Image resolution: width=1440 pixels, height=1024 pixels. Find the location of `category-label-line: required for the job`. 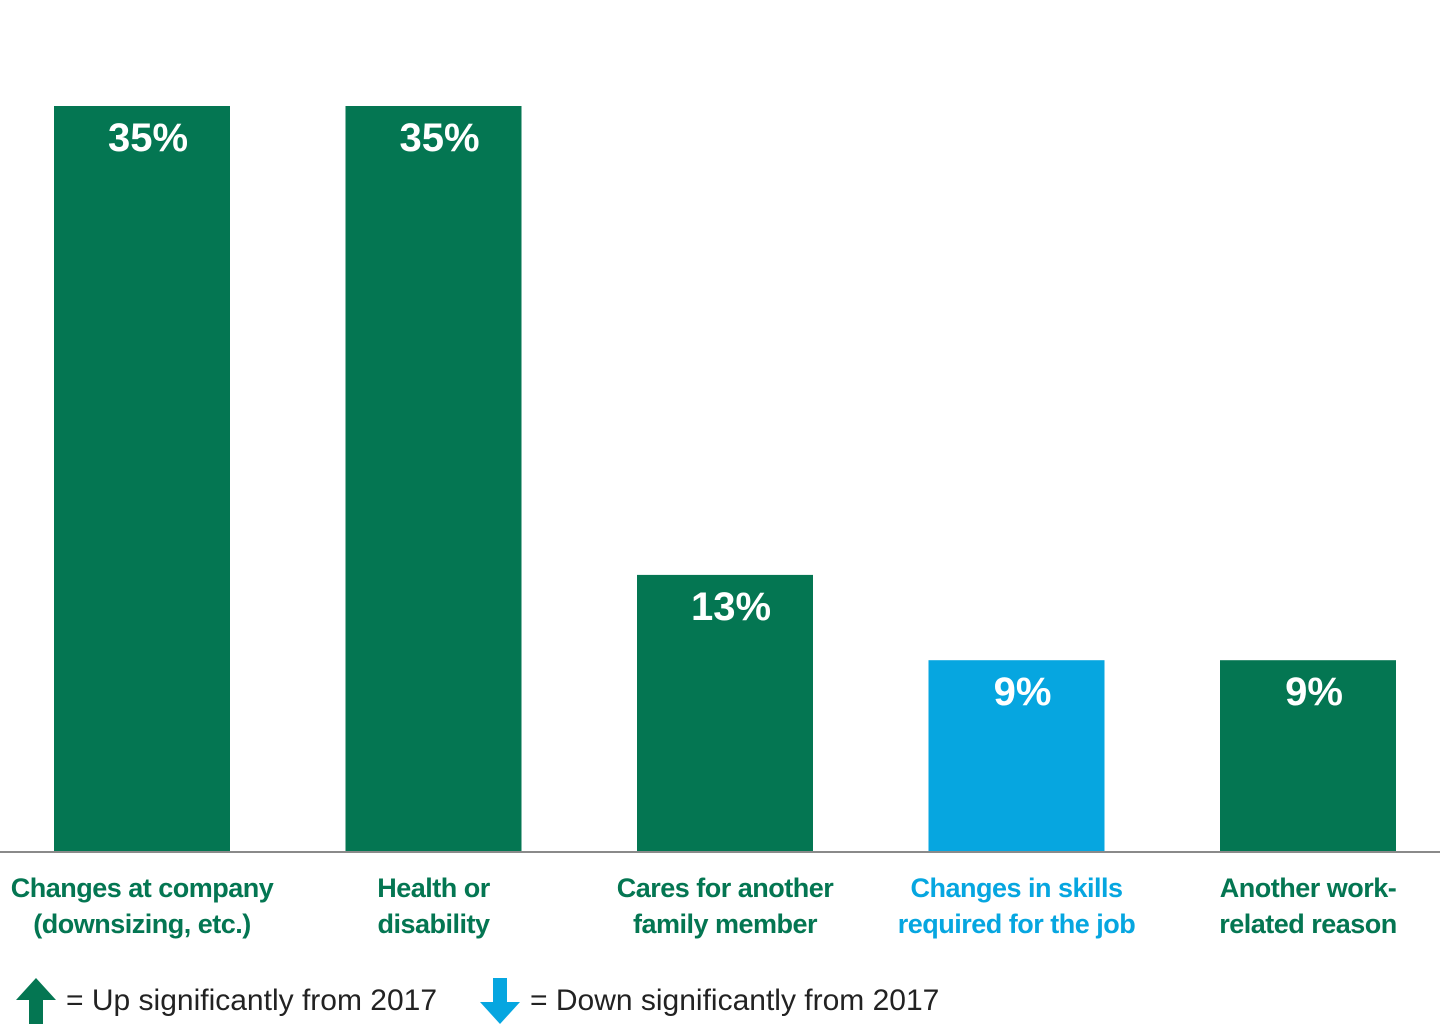

category-label-line: required for the job is located at coordinates (1017, 924).